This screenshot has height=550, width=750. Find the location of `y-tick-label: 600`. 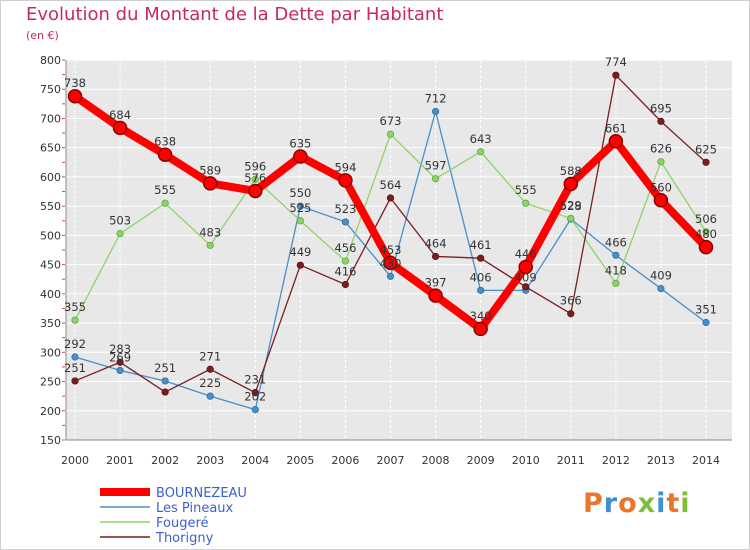

y-tick-label: 600 is located at coordinates (50, 177).